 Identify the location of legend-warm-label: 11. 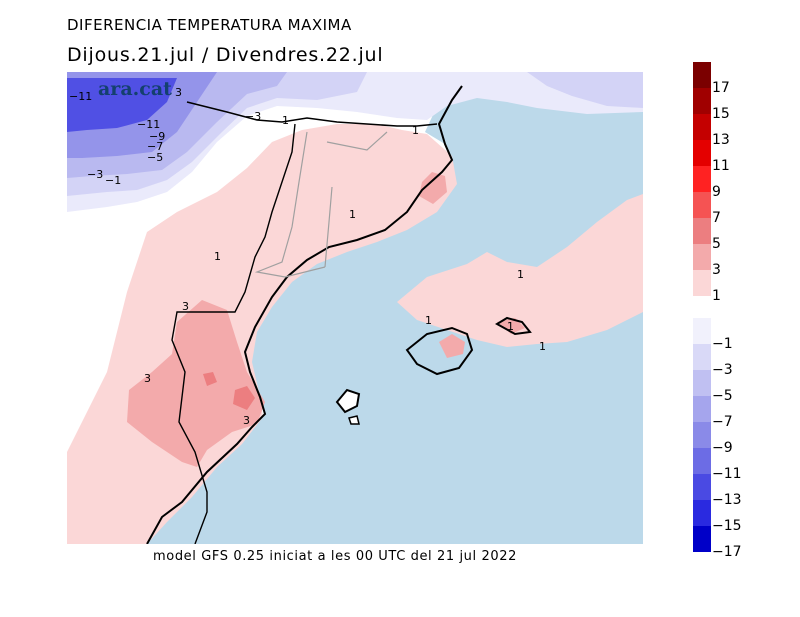
(721, 166).